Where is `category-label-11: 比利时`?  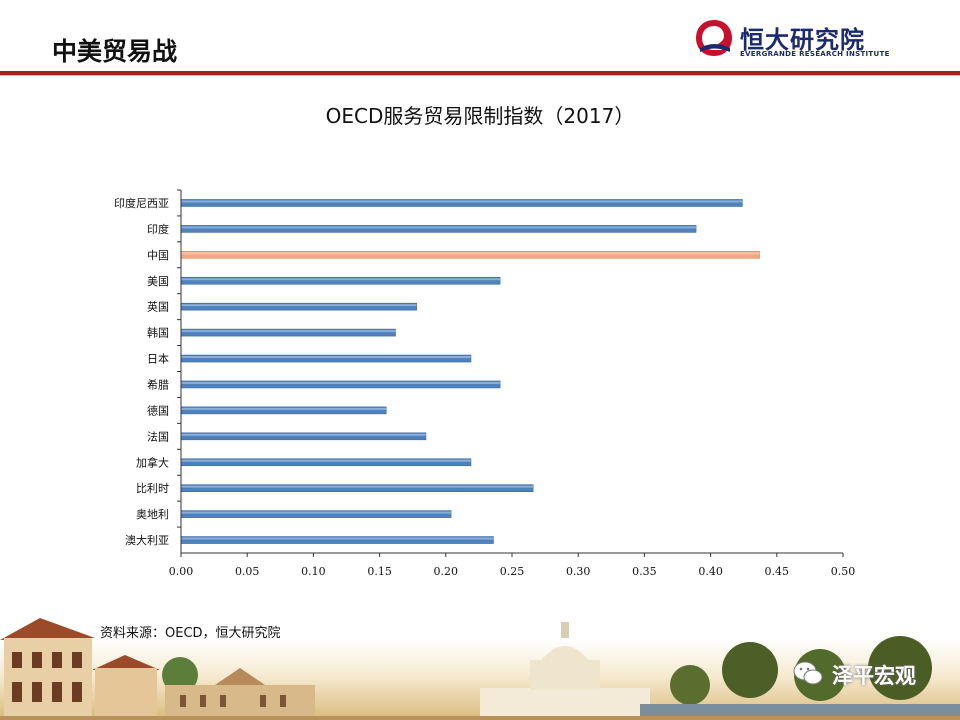 category-label-11: 比利时 is located at coordinates (152, 488).